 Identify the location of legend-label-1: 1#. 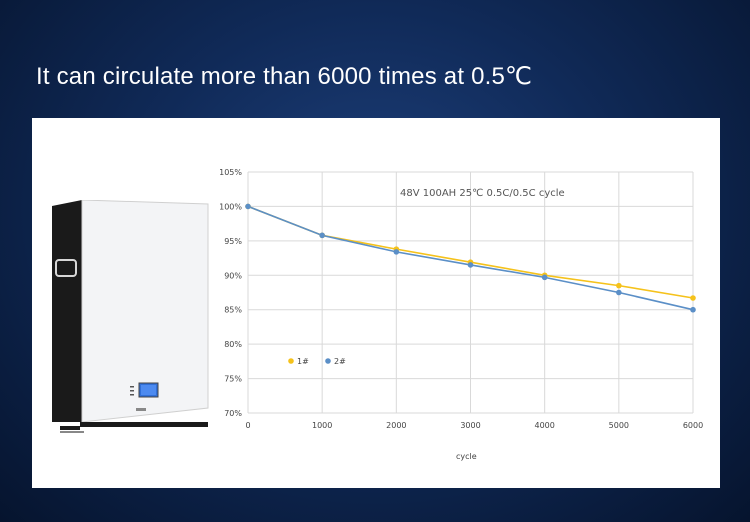
(303, 361).